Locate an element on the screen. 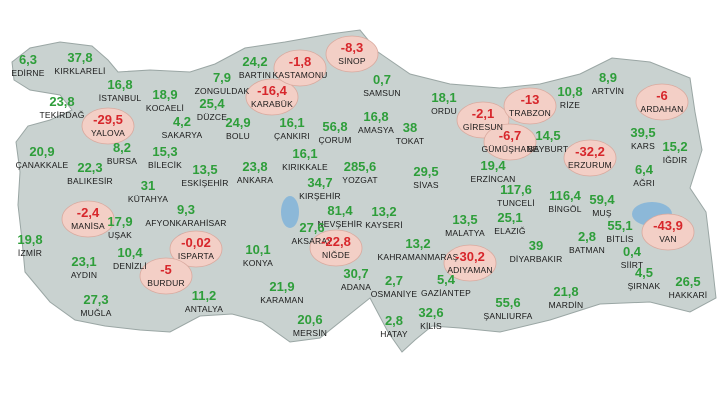  province-value: 39,5 is located at coordinates (642, 132).